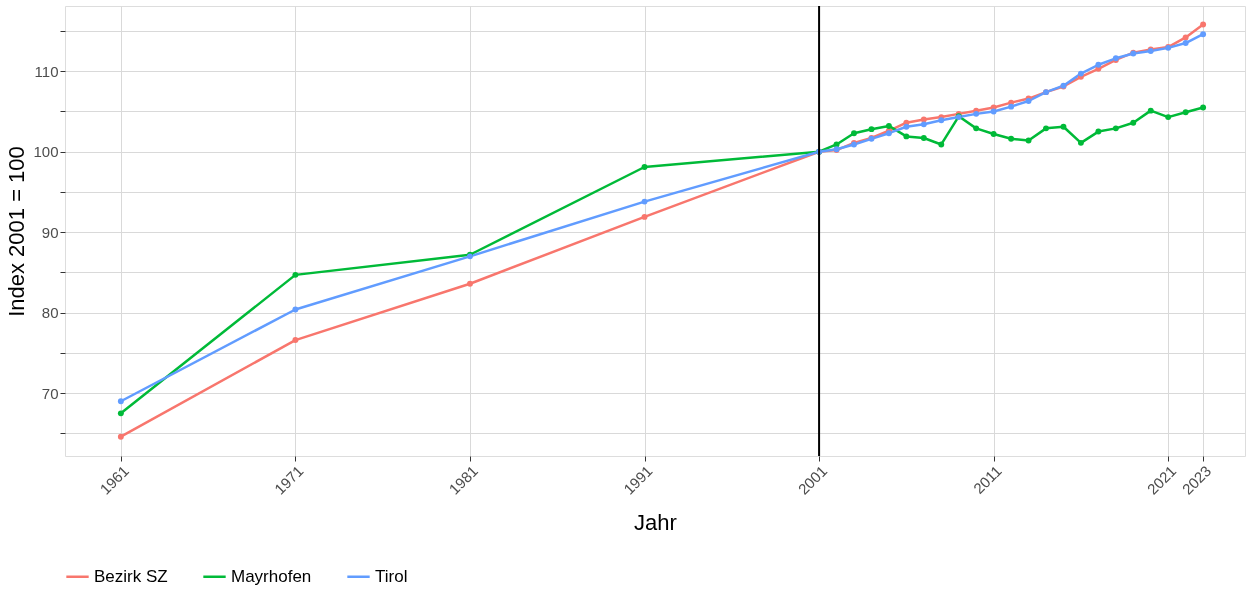 This screenshot has height=596, width=1257. What do you see at coordinates (46, 152) in the screenshot?
I see `y-tick-label: 100` at bounding box center [46, 152].